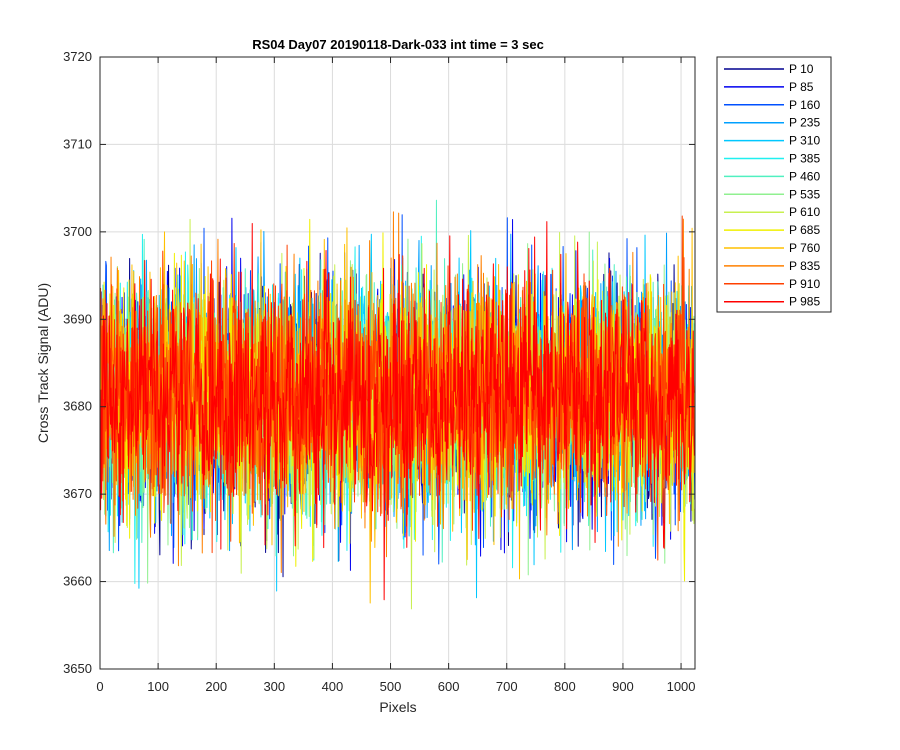  Describe the element at coordinates (449, 686) in the screenshot. I see `x-tick-label: 600` at that location.